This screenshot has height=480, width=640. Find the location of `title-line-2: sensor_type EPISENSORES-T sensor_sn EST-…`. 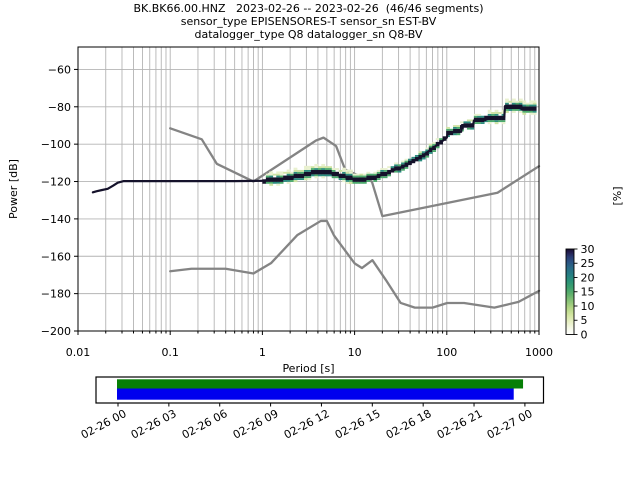

title-line-2: sensor_type EPISENSORES-T sensor_sn EST-… is located at coordinates (308, 21).